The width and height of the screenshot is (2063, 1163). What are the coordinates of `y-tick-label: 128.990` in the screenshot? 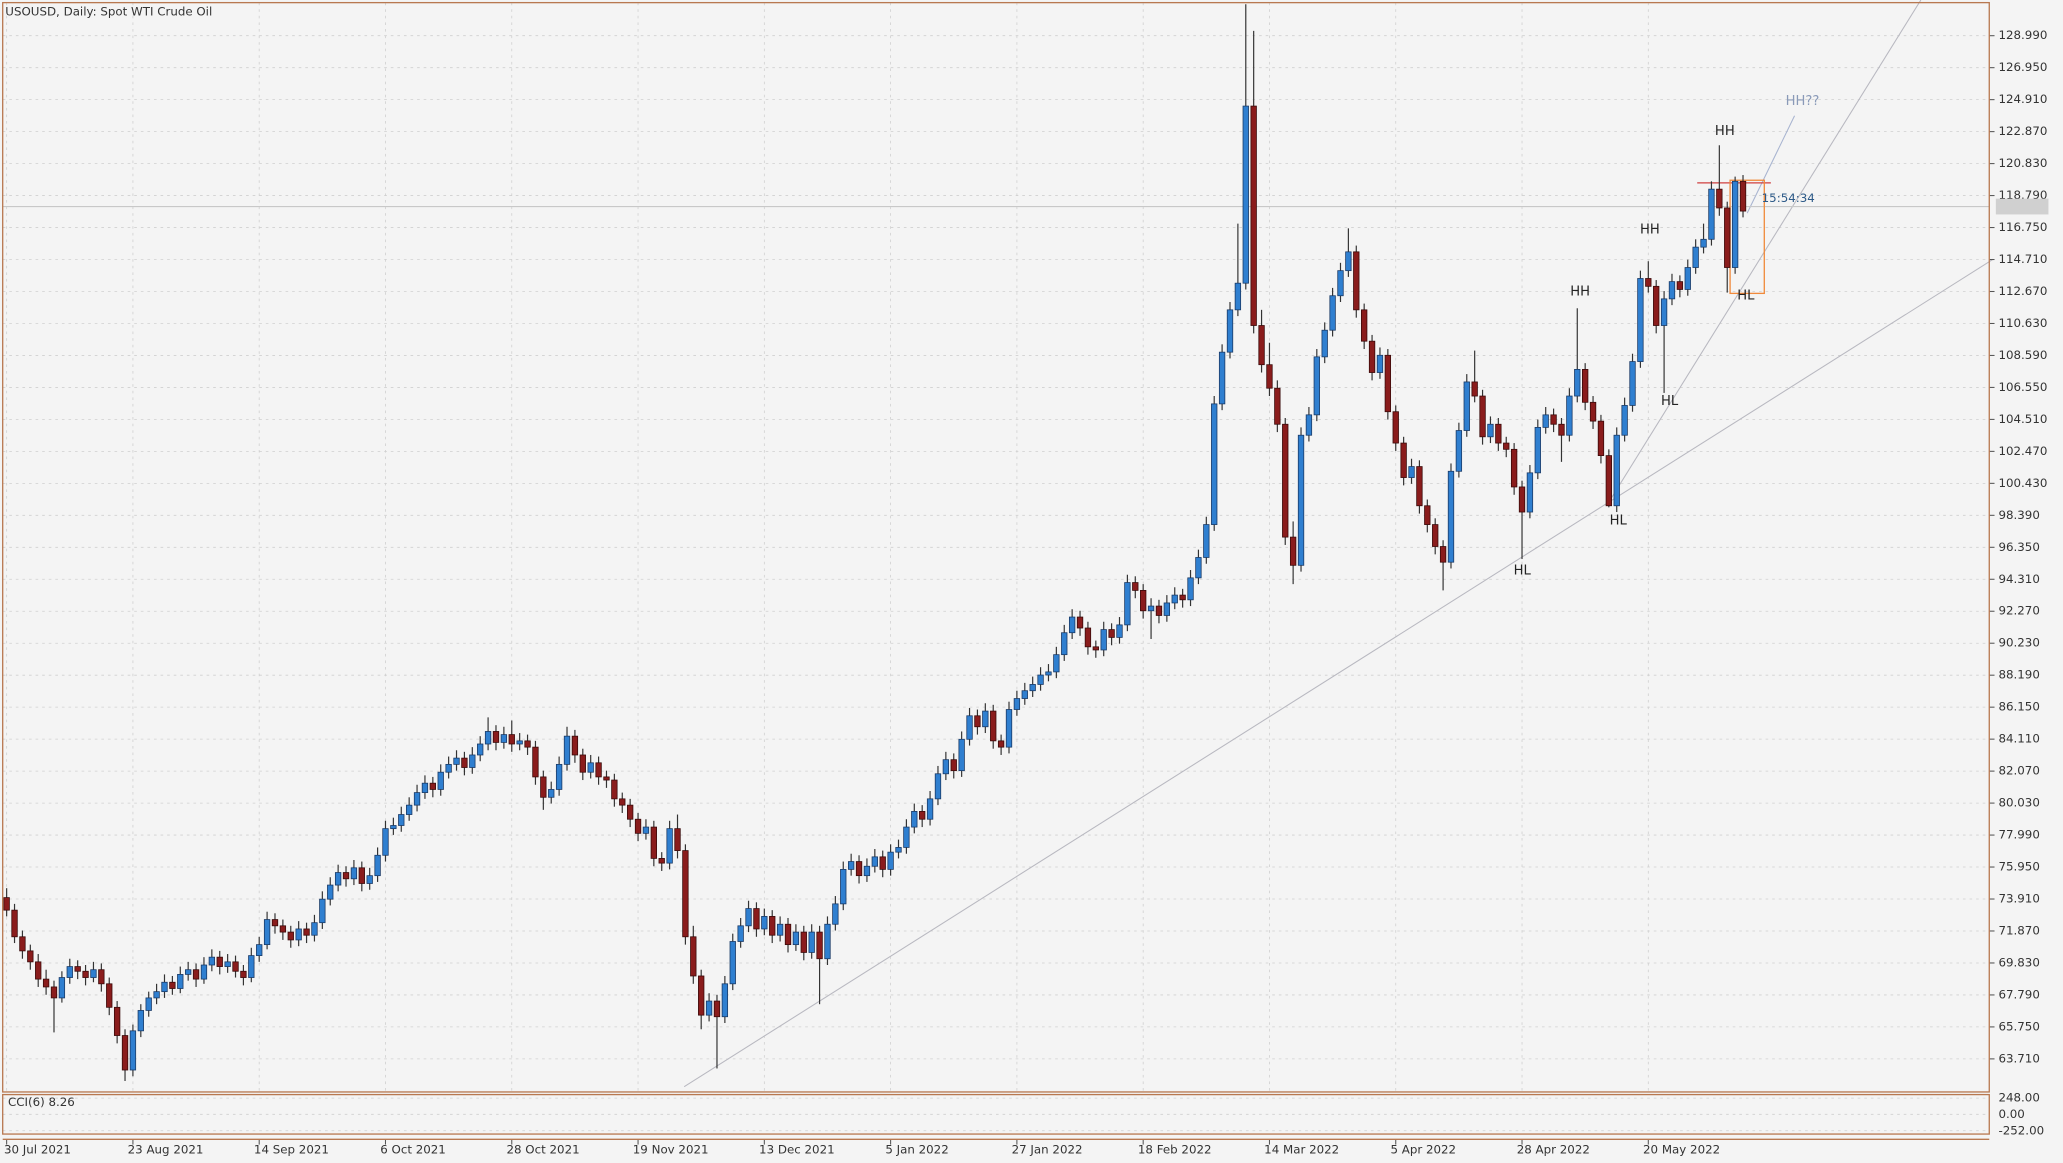 It's located at (2022, 35).